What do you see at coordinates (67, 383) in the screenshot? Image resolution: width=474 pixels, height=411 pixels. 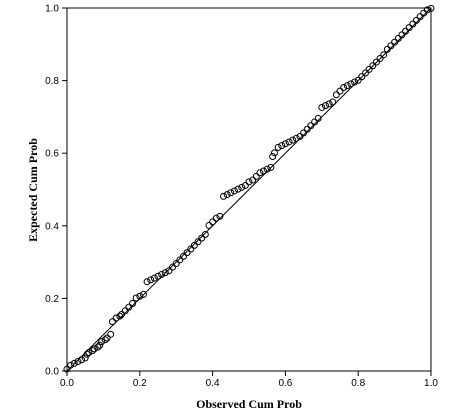 I see `x-tick-label: 0.0` at bounding box center [67, 383].